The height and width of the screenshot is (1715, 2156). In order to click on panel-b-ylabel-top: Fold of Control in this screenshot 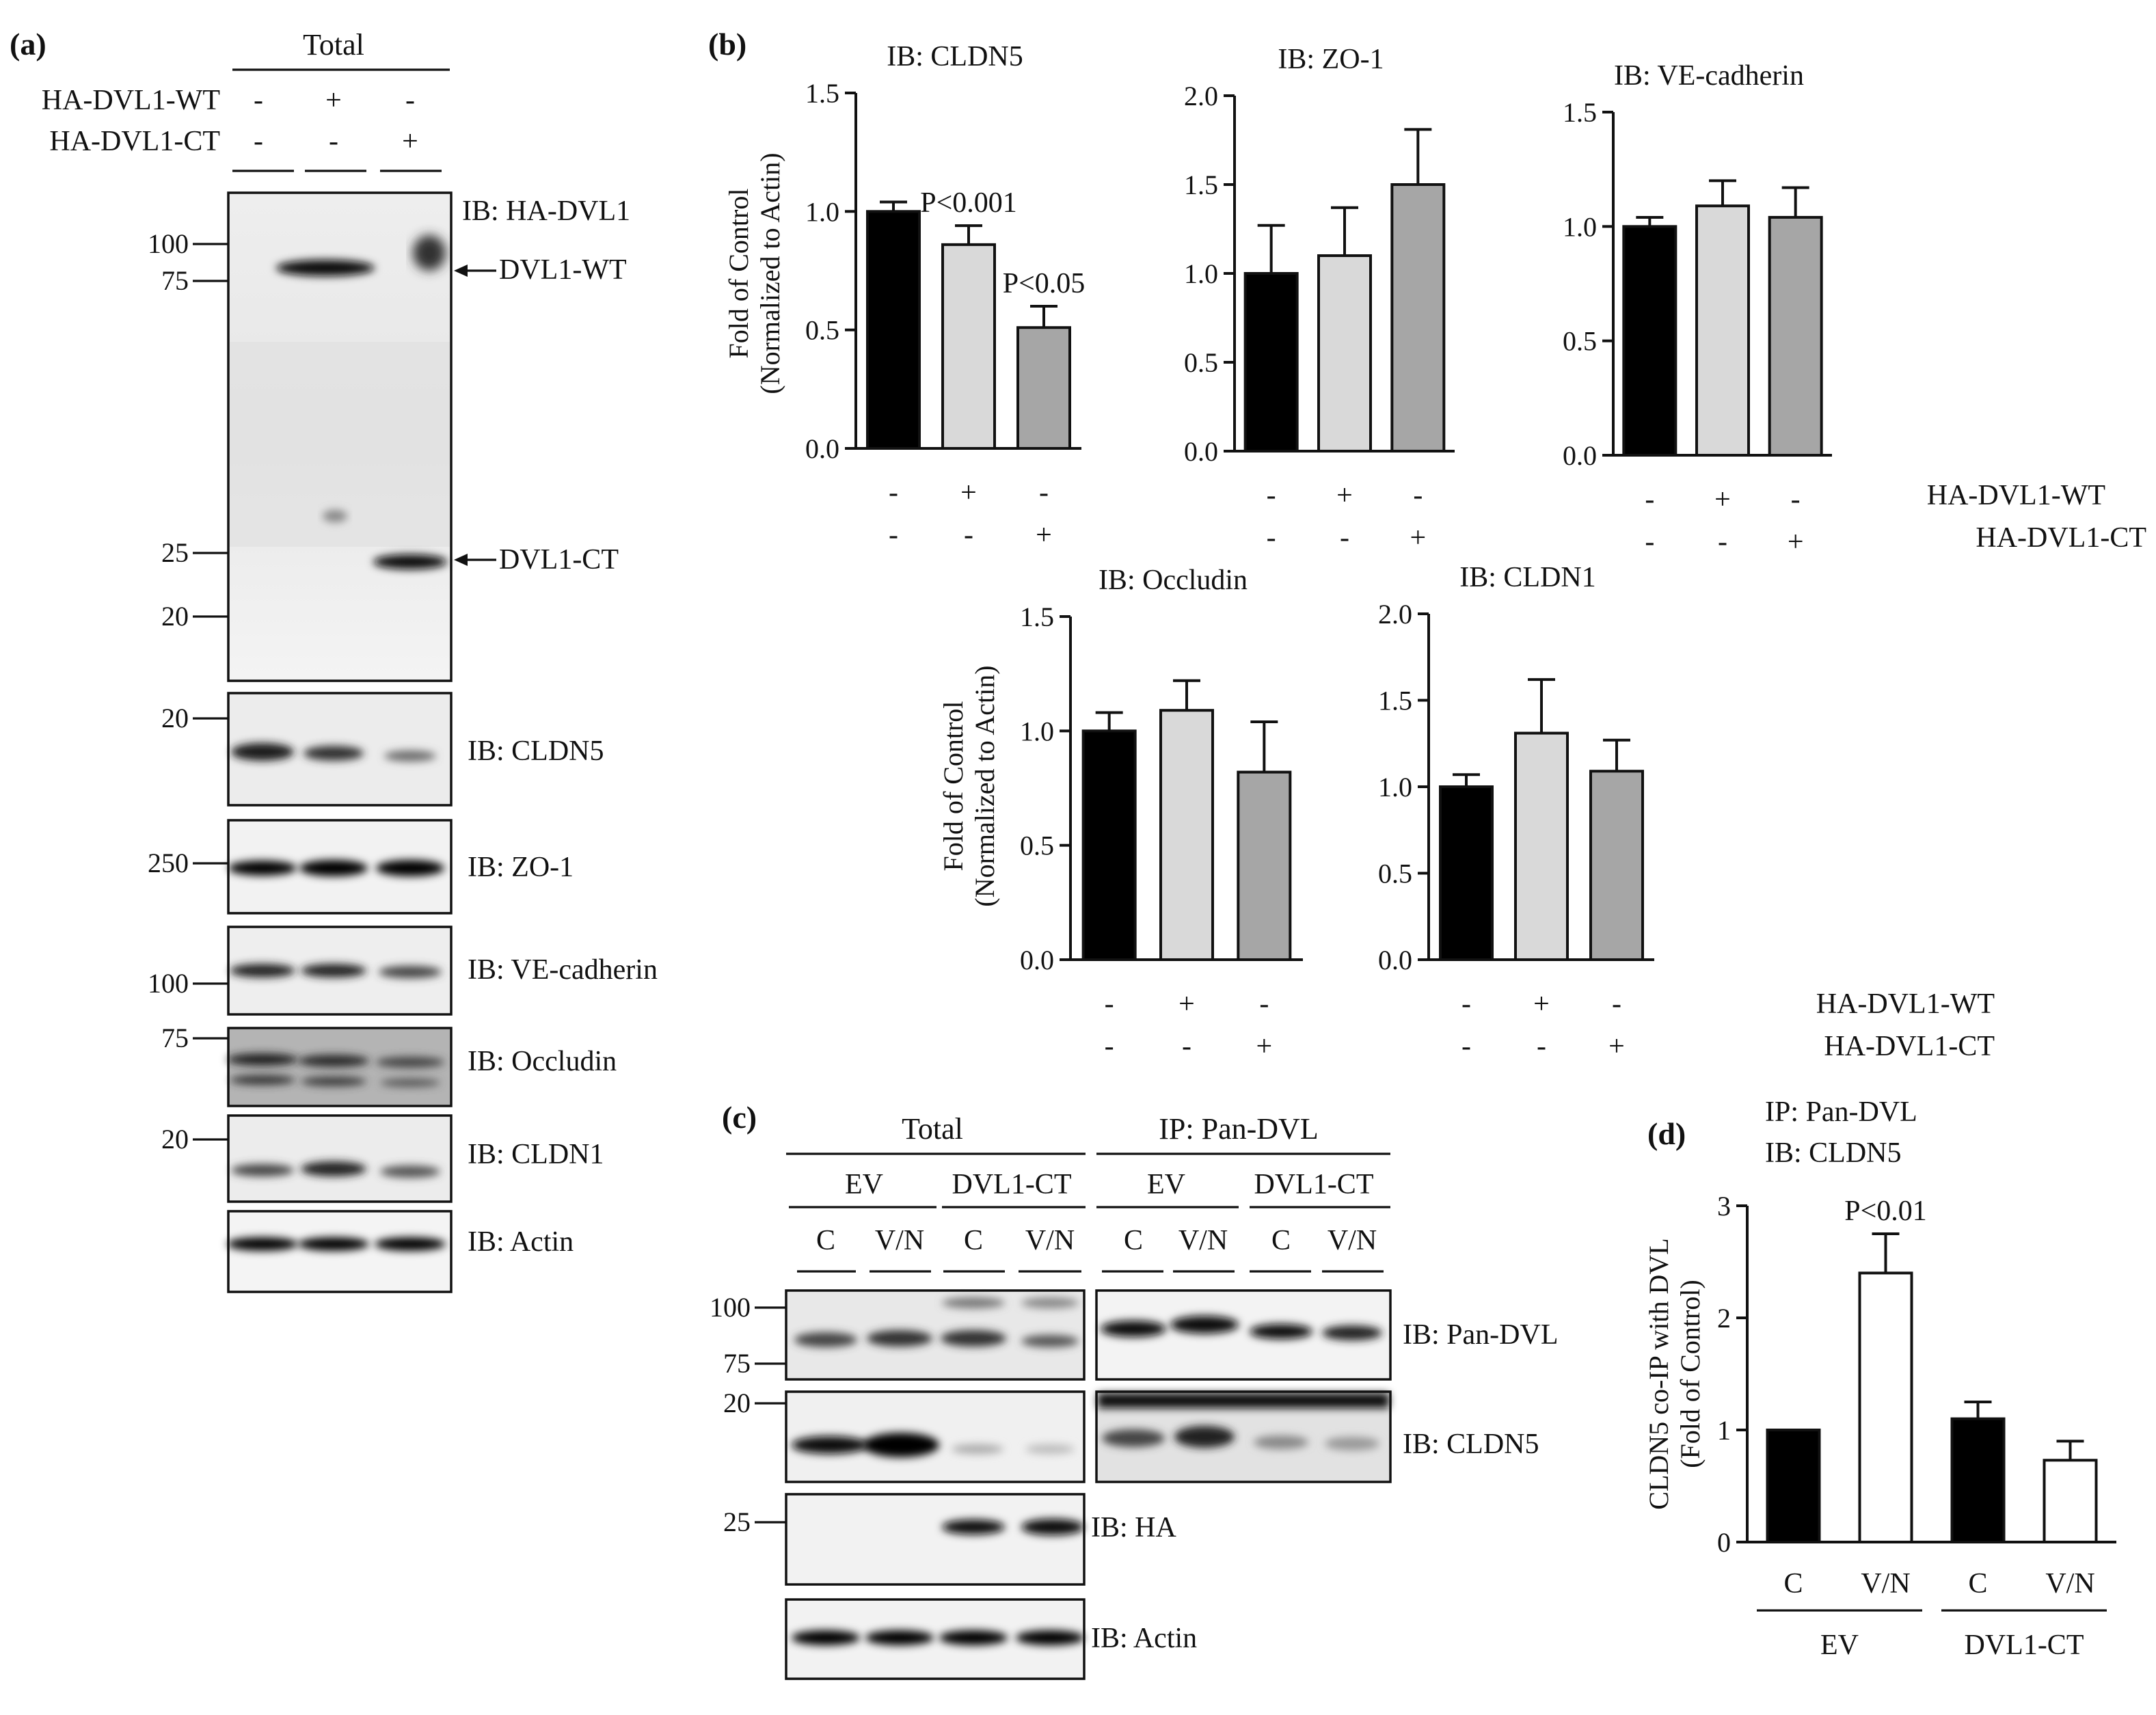, I will do `click(738, 274)`.